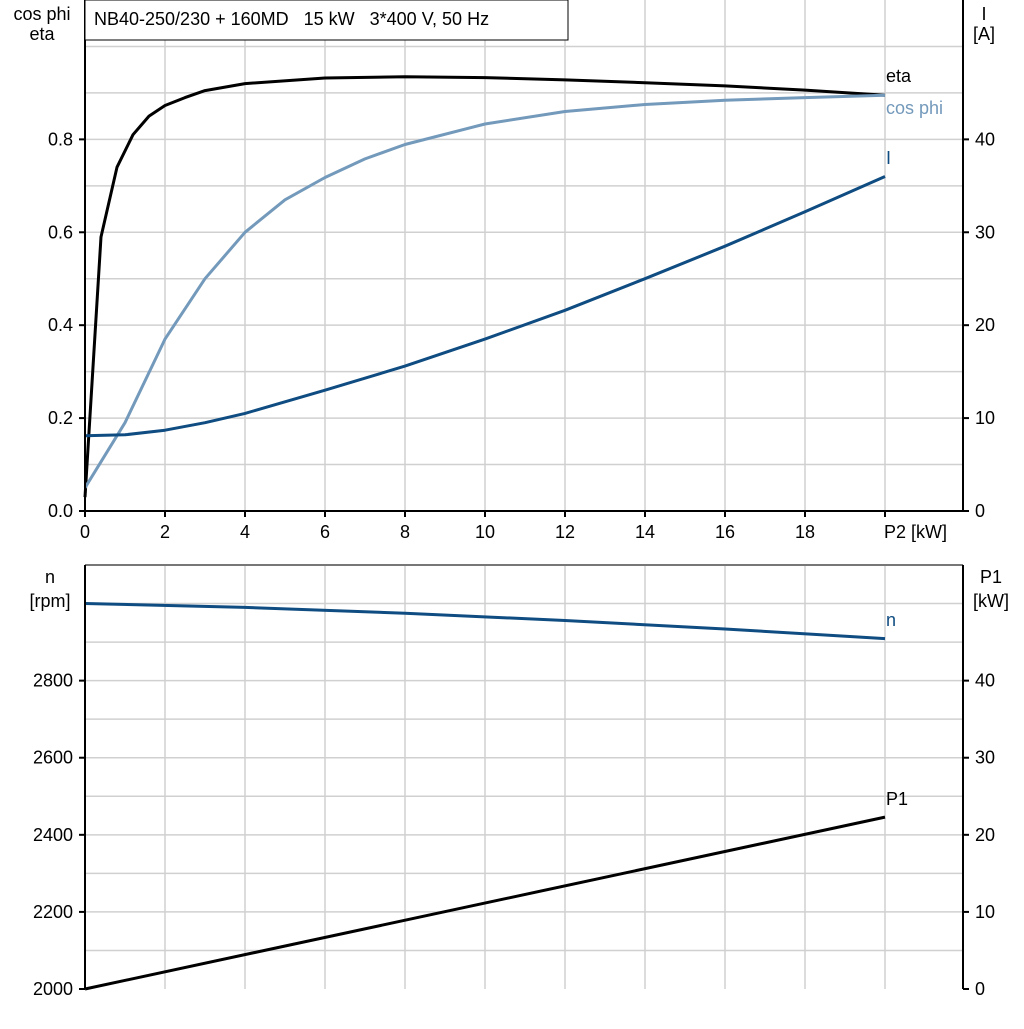  What do you see at coordinates (60, 418) in the screenshot?
I see `y-tick-label-left: 0.2` at bounding box center [60, 418].